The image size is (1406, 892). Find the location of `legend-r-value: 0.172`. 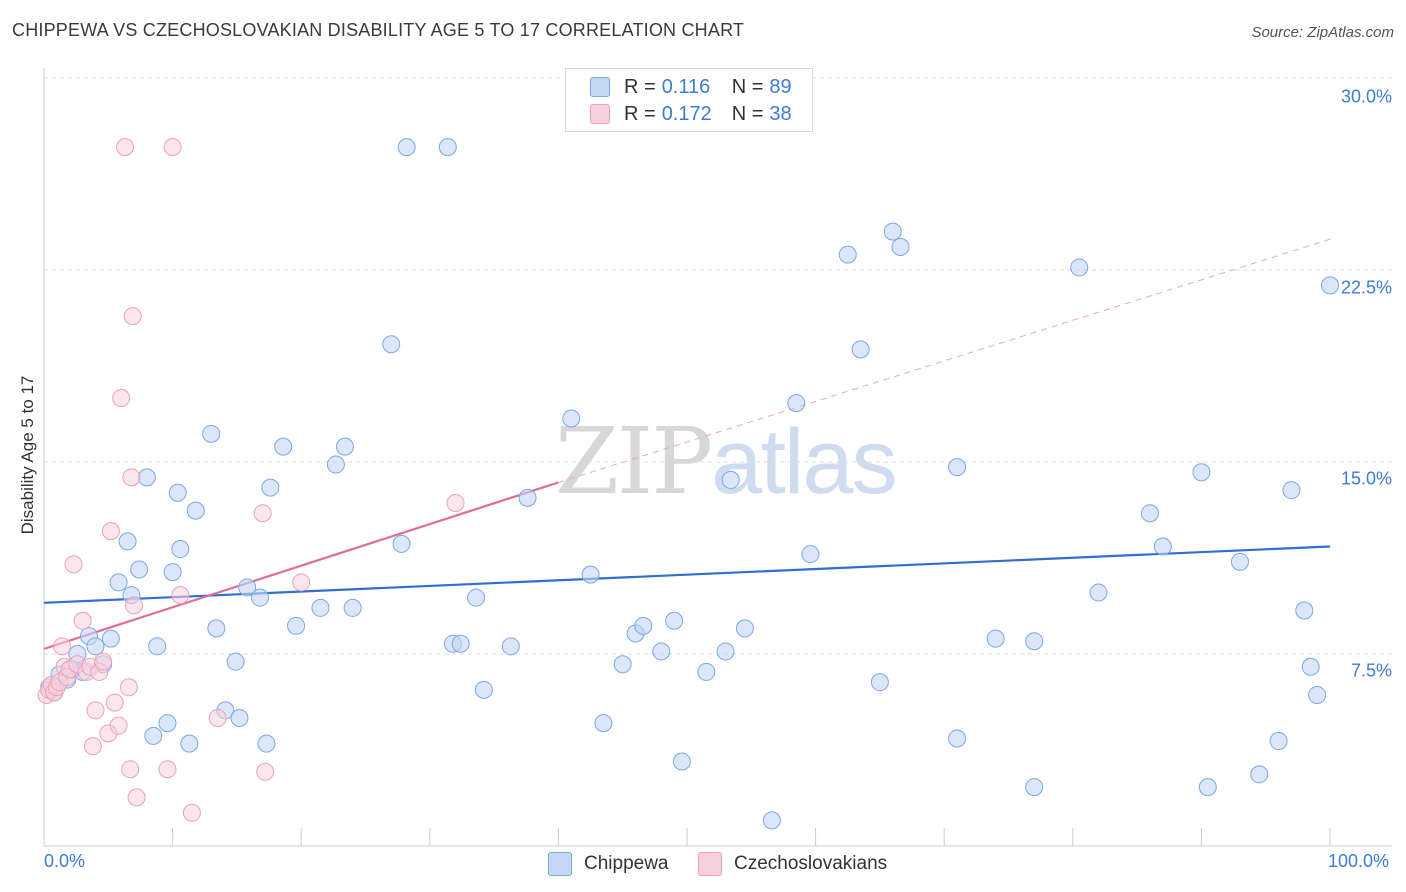

legend-r-value: 0.172 is located at coordinates (686, 113).